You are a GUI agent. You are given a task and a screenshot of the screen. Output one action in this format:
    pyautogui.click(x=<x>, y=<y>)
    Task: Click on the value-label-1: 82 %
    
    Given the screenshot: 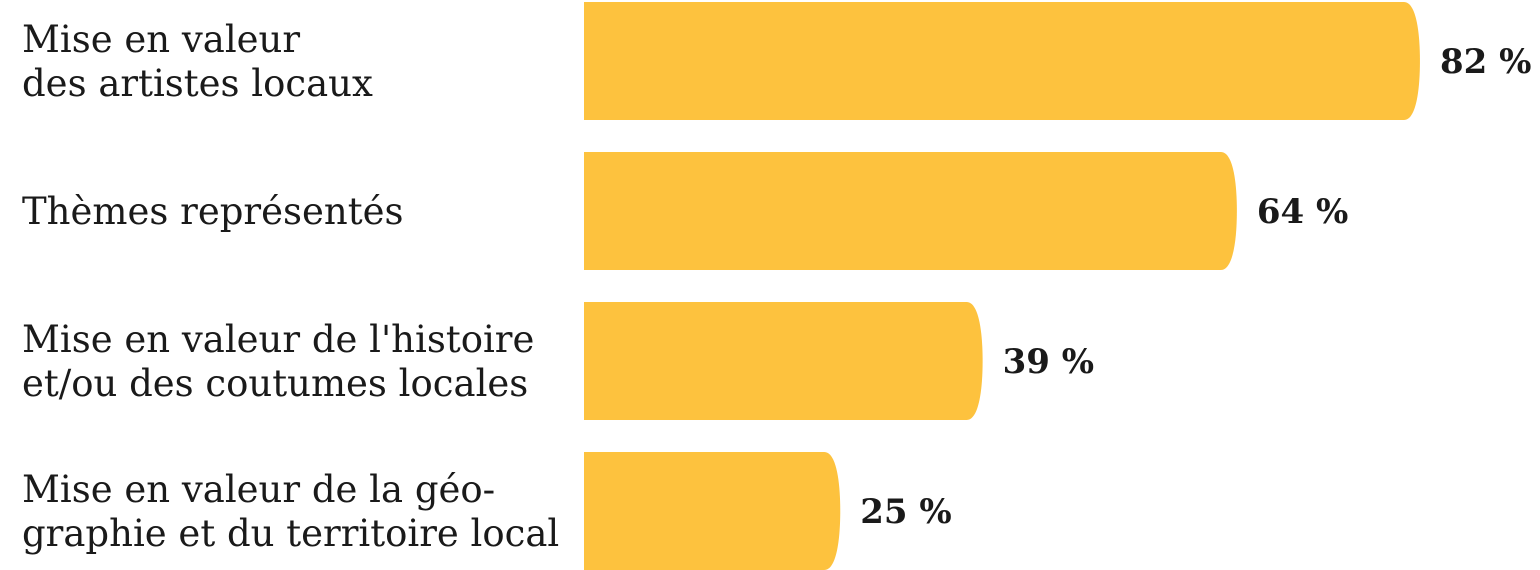 What is the action you would take?
    pyautogui.click(x=1485, y=62)
    